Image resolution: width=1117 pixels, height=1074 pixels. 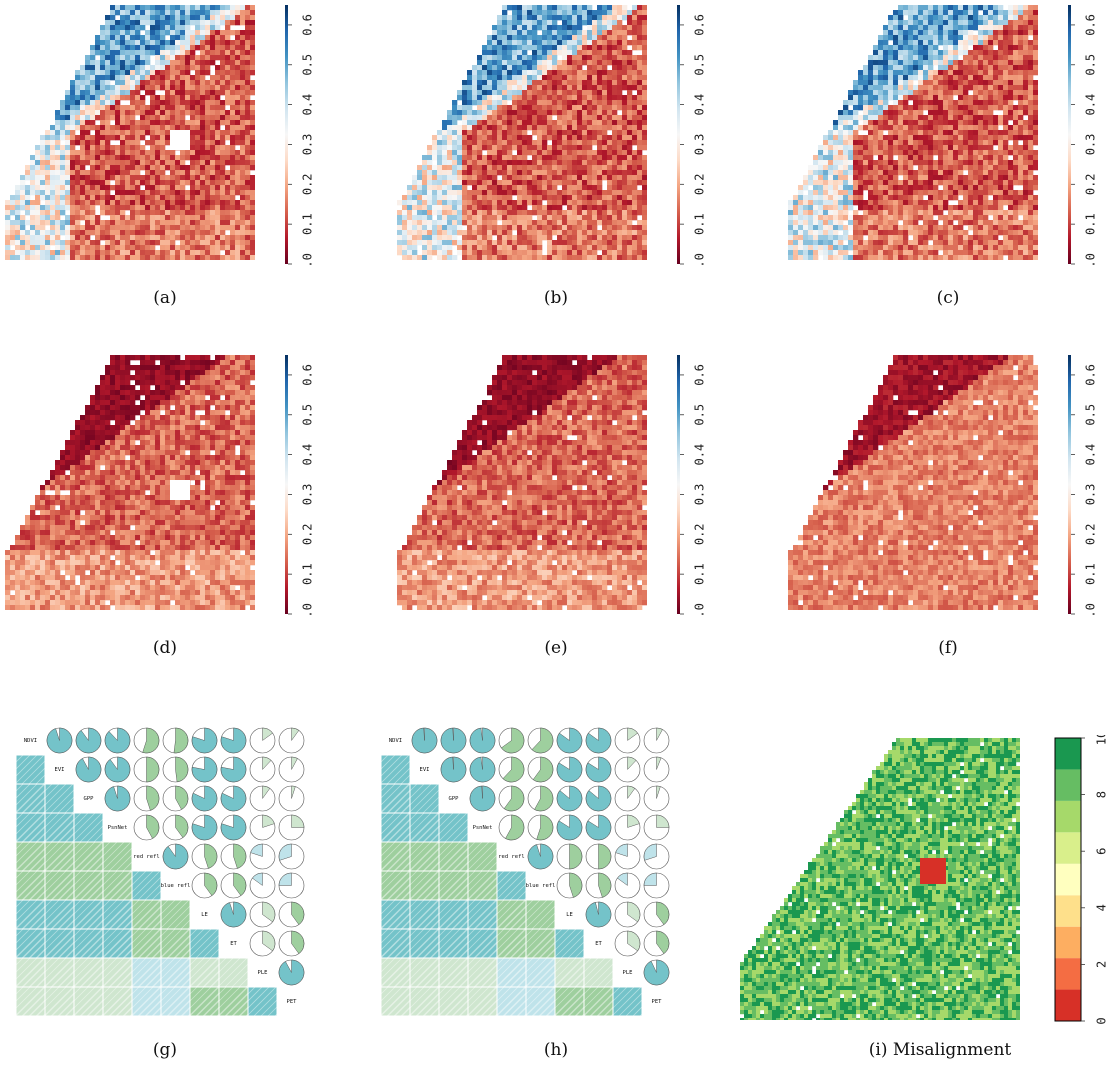 What do you see at coordinates (700, 260) in the screenshot?
I see `colorbar-tick-label: 0.0` at bounding box center [700, 260].